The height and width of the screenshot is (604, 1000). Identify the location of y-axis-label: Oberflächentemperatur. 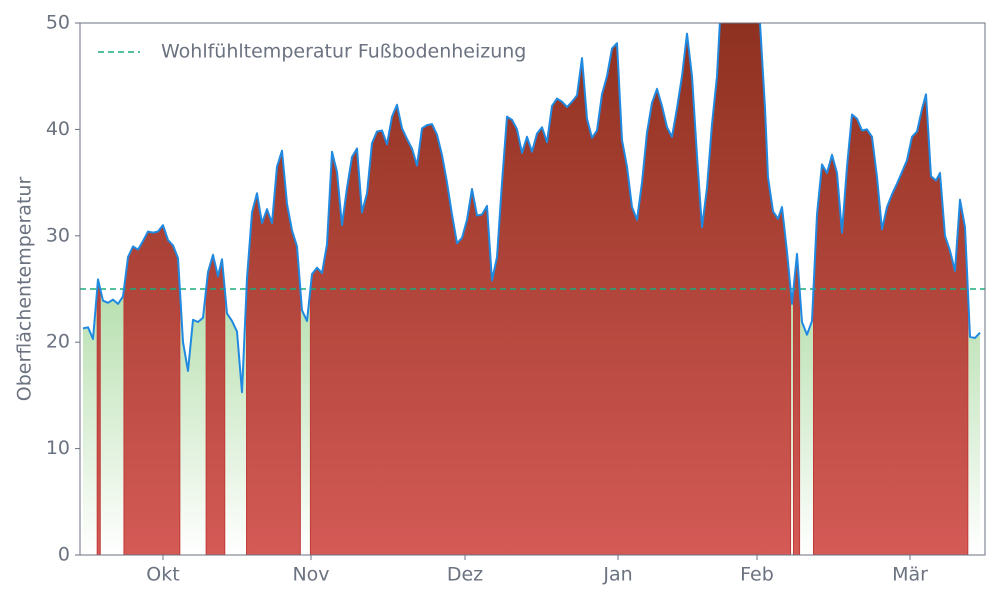
(25, 289).